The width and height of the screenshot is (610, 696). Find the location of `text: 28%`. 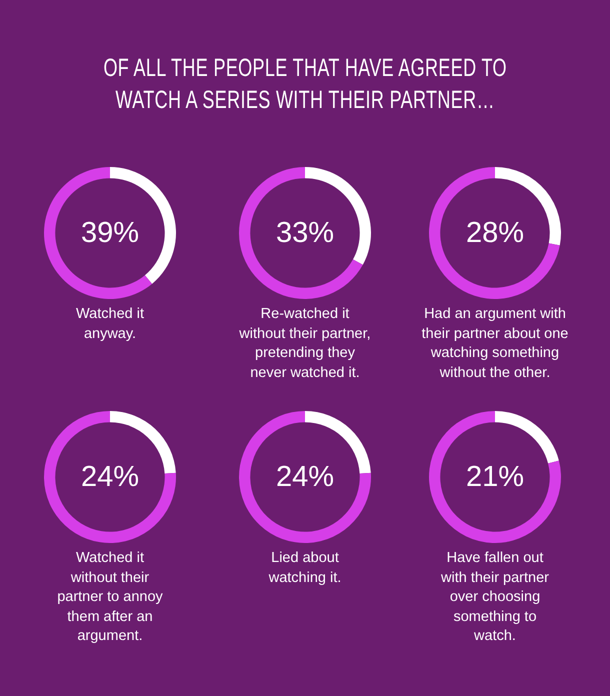

text: 28% is located at coordinates (495, 233).